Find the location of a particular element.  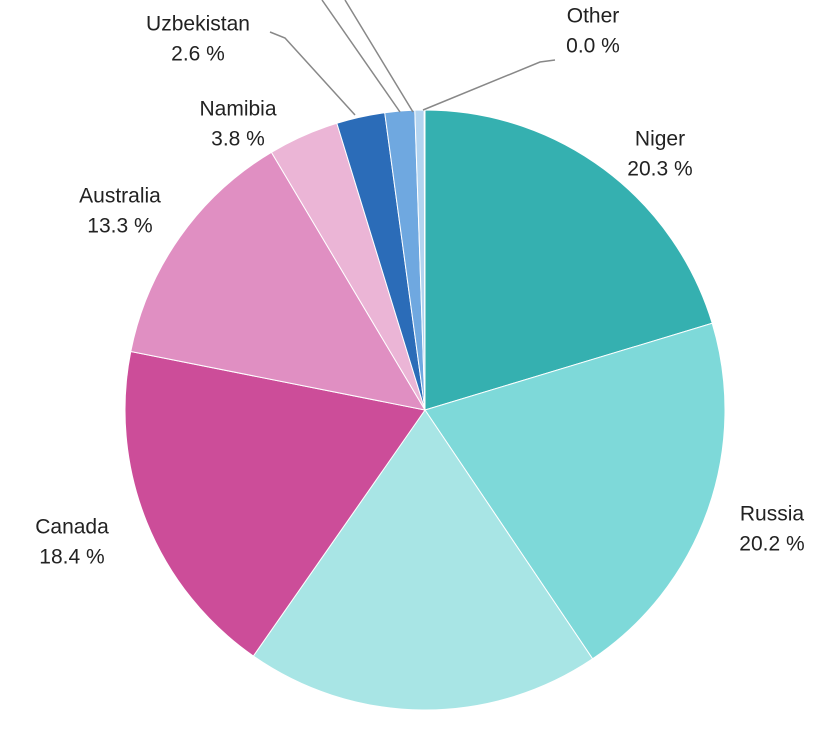

slice-label: Niger is located at coordinates (660, 139).